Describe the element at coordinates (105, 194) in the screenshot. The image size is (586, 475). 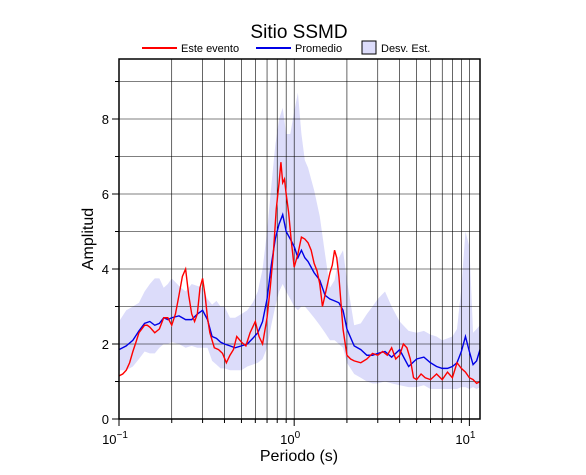
I see `y-tick-label: 6` at that location.